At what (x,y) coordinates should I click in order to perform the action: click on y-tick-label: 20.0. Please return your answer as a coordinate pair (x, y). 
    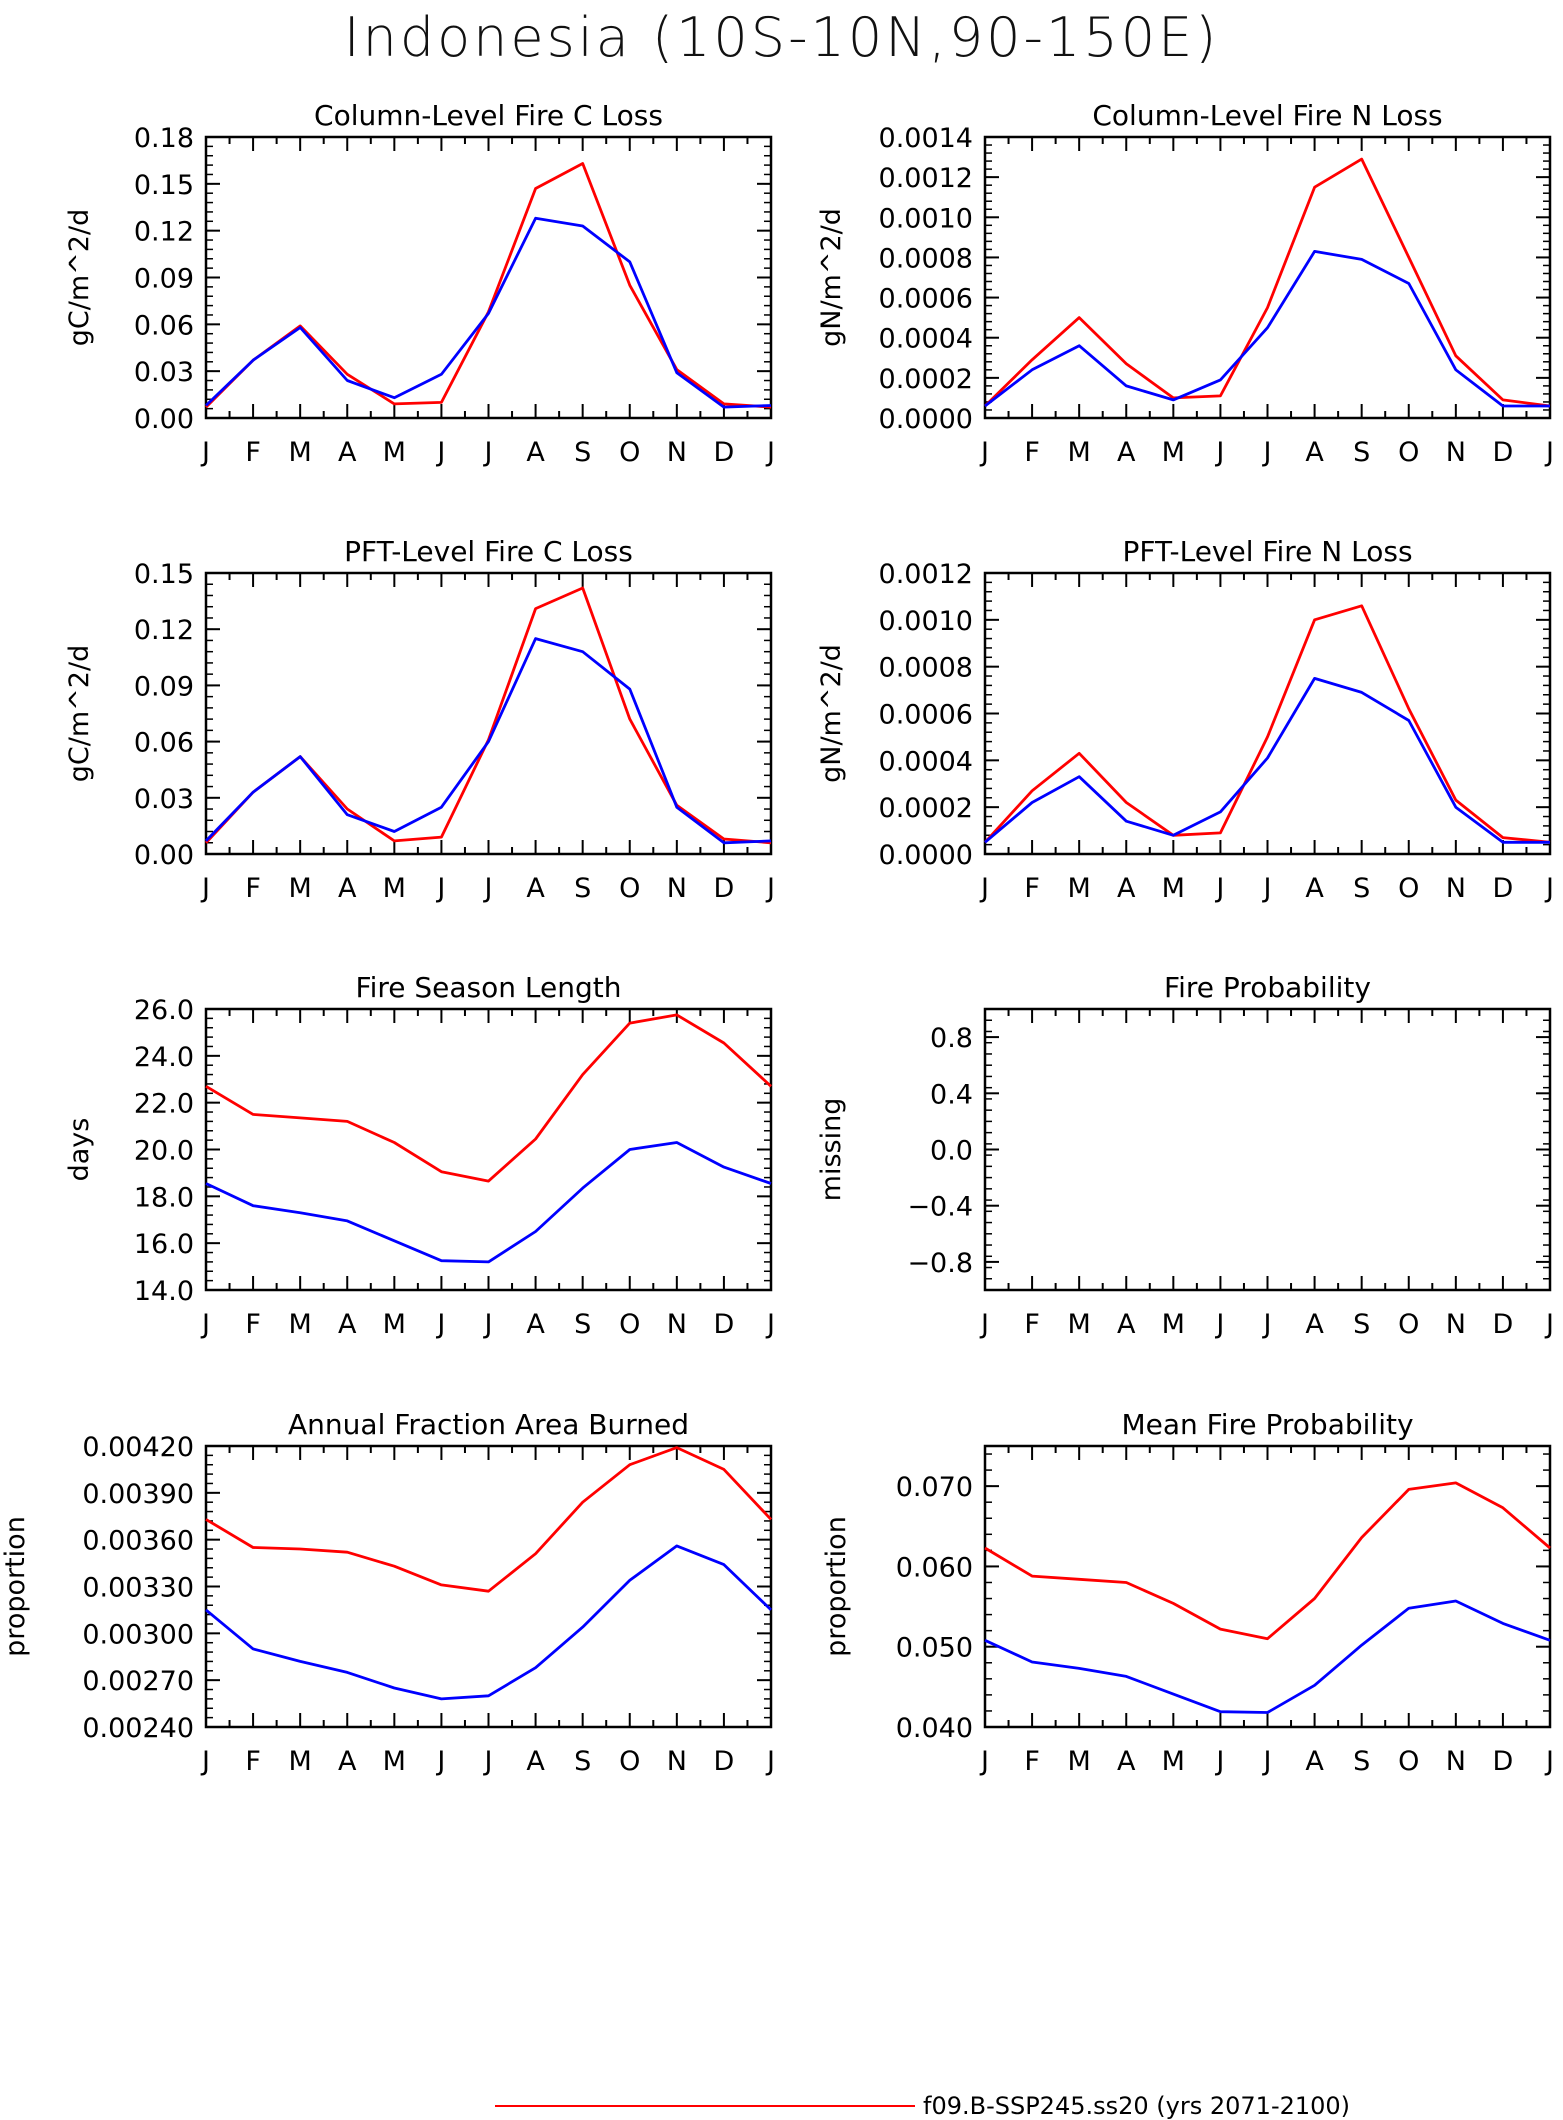
    Looking at the image, I should click on (164, 1151).